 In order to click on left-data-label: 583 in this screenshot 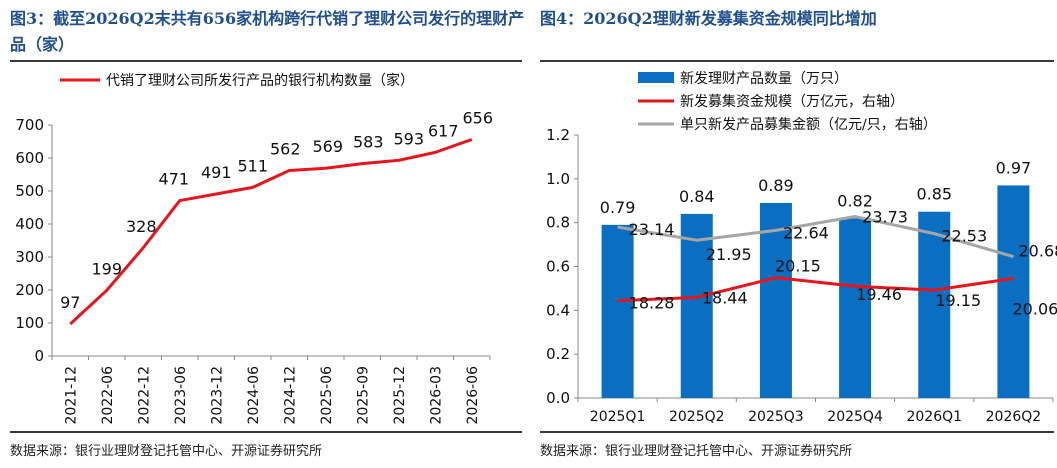, I will do `click(368, 142)`.